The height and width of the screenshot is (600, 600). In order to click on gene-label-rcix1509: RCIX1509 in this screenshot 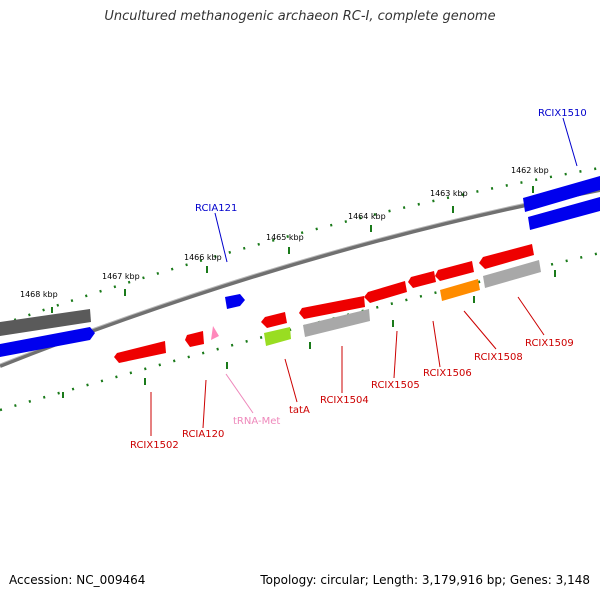, I will do `click(549, 343)`.